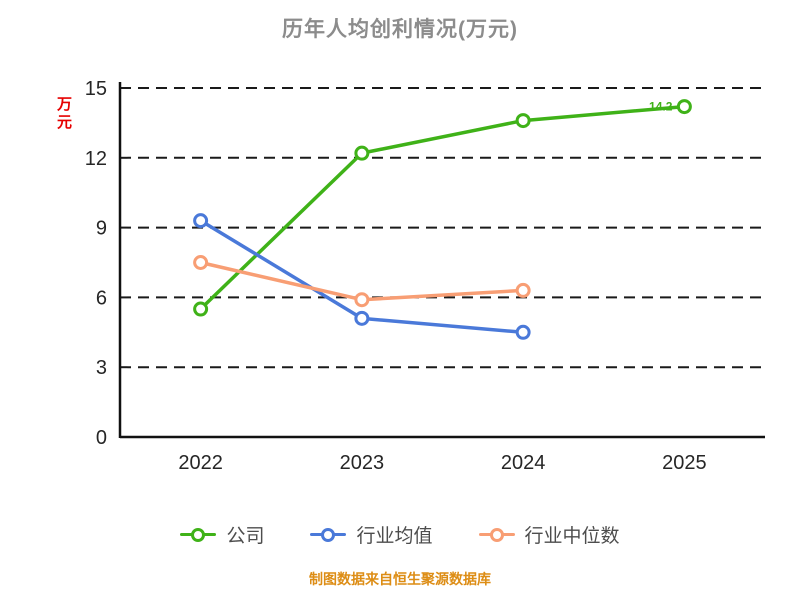  What do you see at coordinates (200, 463) in the screenshot?
I see `x-tick-label: 2022` at bounding box center [200, 463].